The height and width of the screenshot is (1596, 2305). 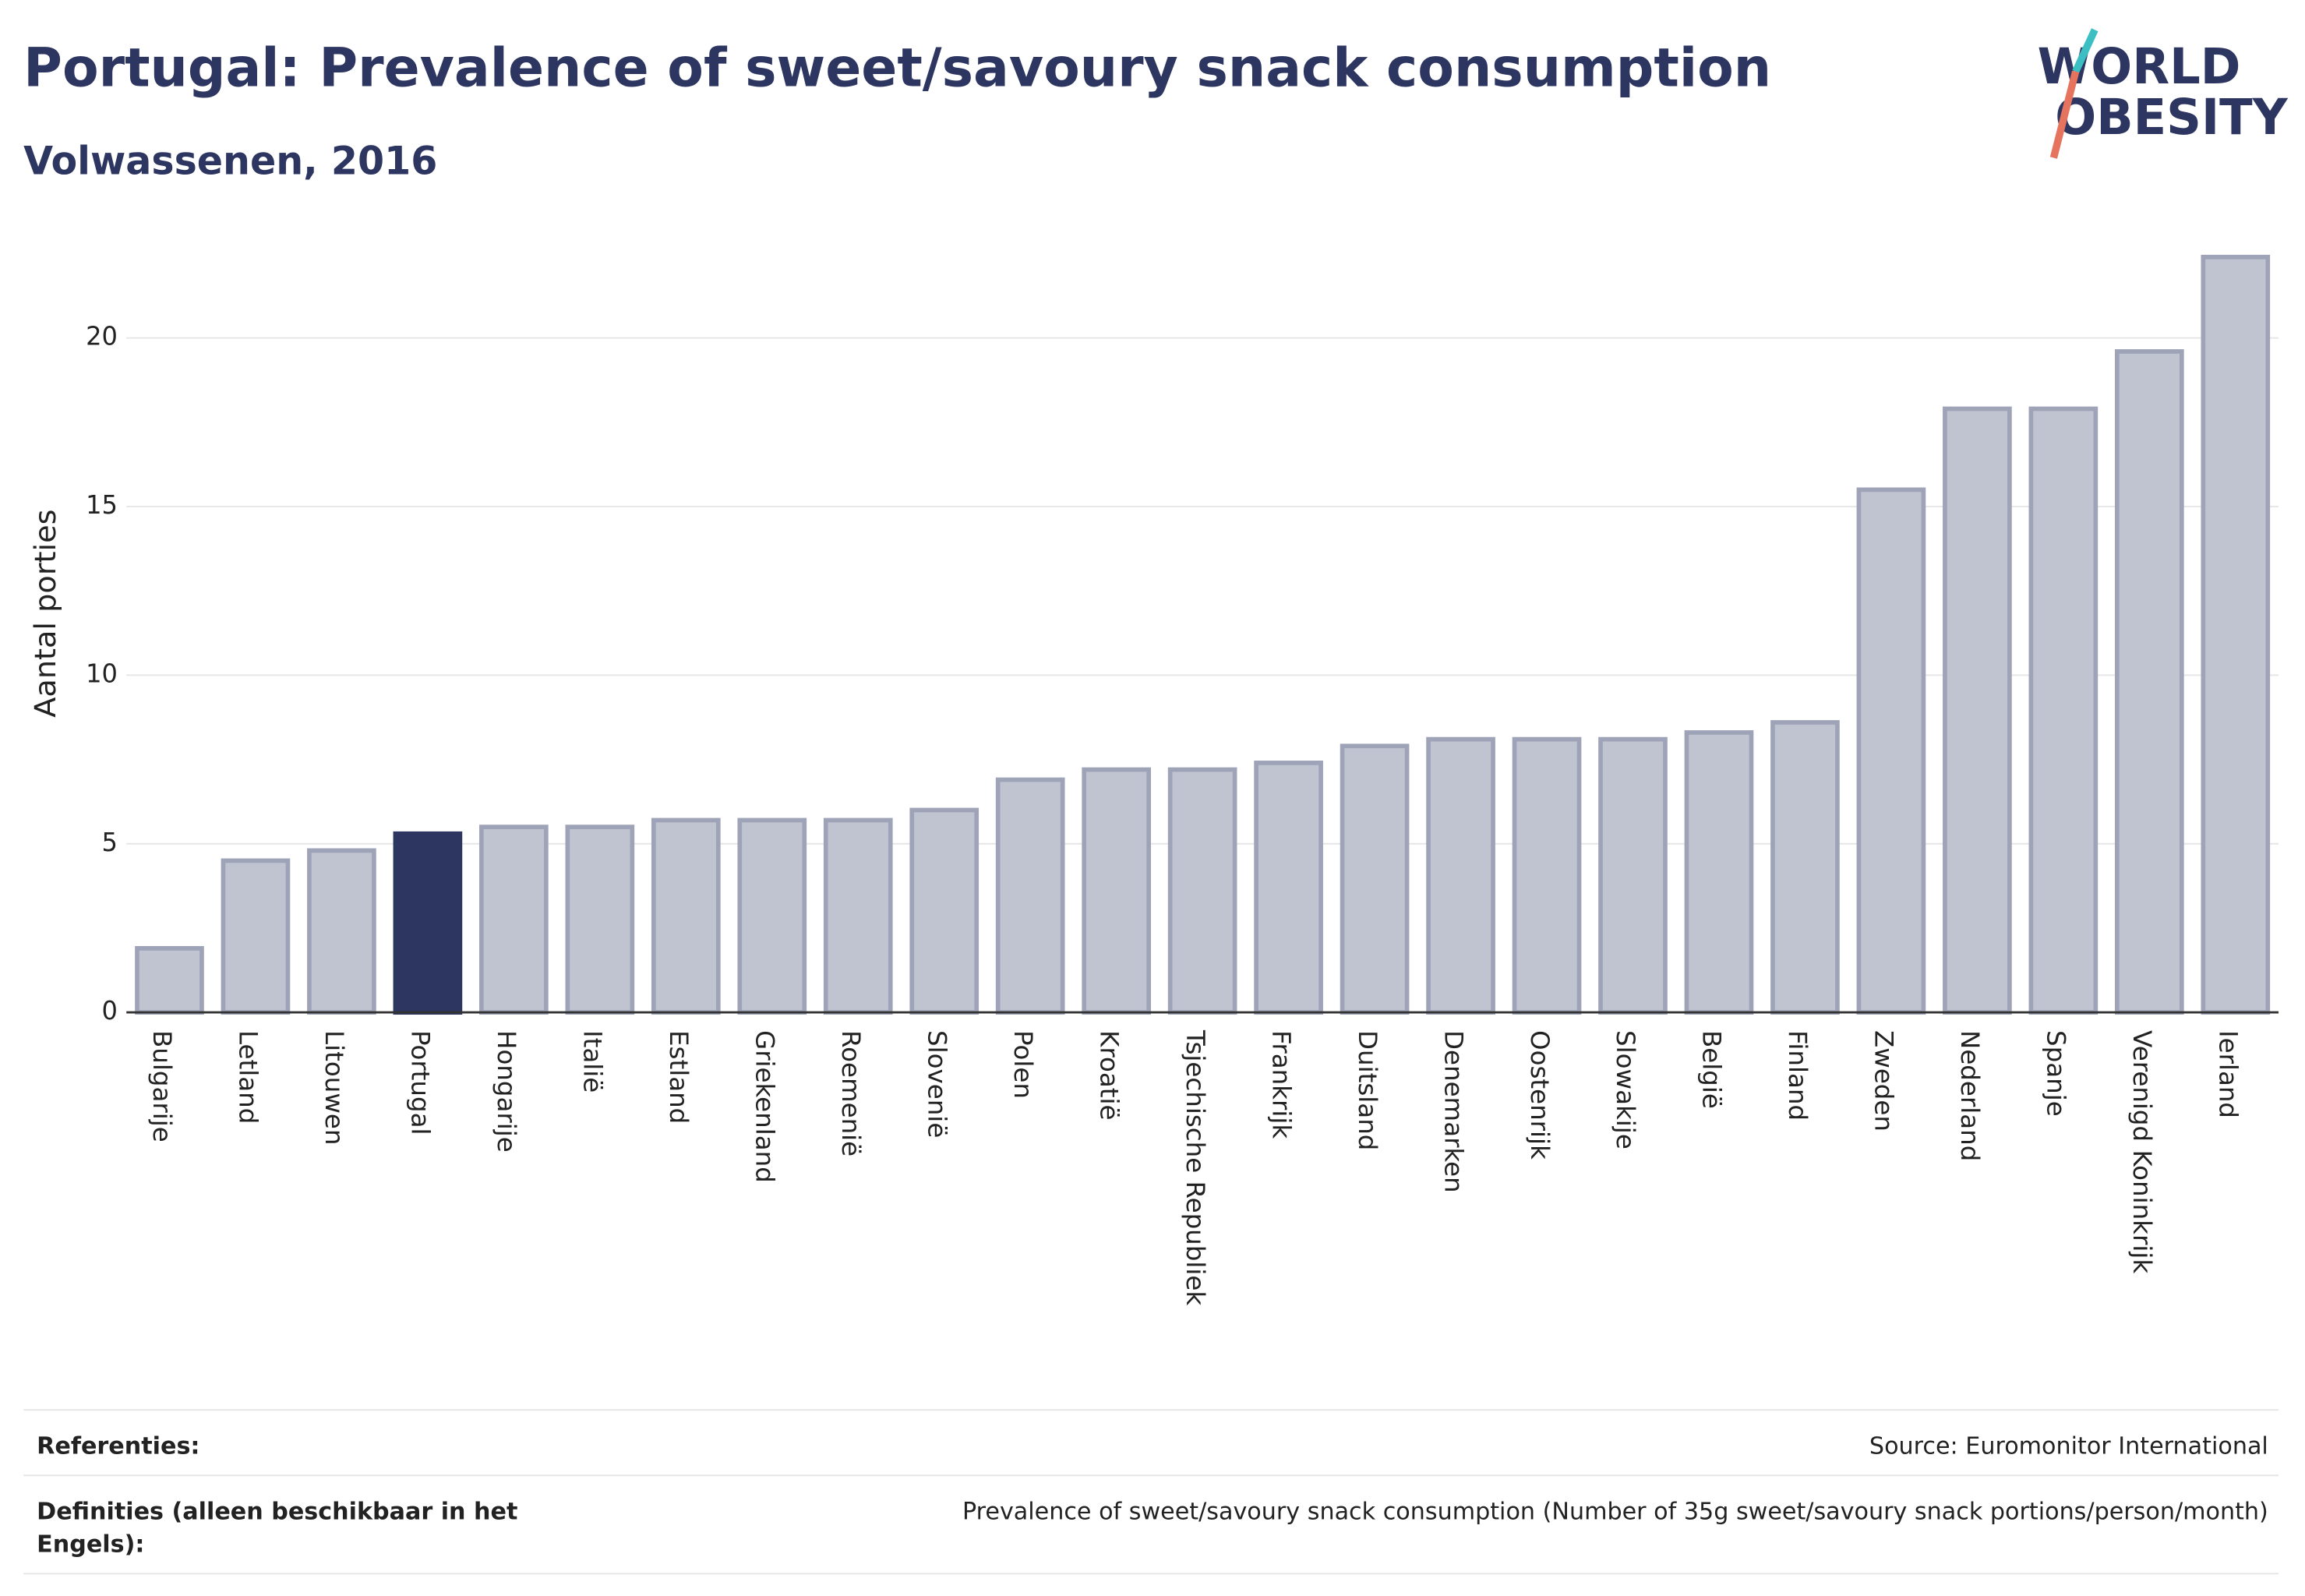 What do you see at coordinates (851, 1093) in the screenshot?
I see `x-tick-label: Roemenië` at bounding box center [851, 1093].